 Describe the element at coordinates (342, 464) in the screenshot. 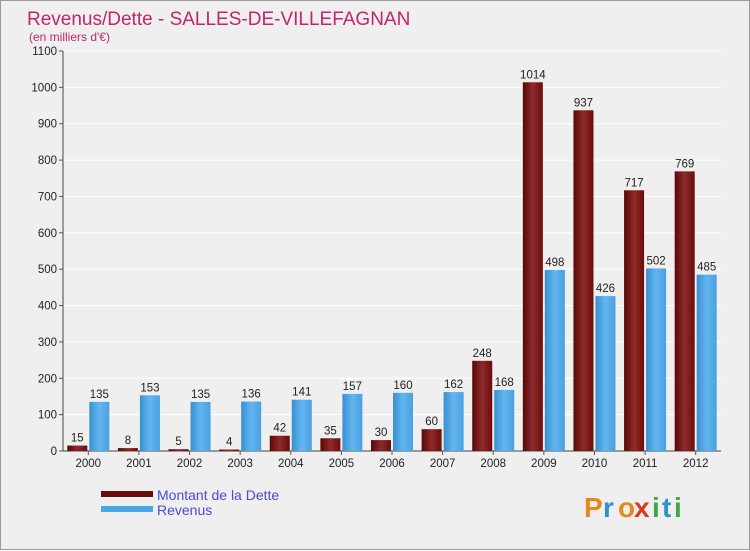

I see `x-tick-label: 2005` at that location.